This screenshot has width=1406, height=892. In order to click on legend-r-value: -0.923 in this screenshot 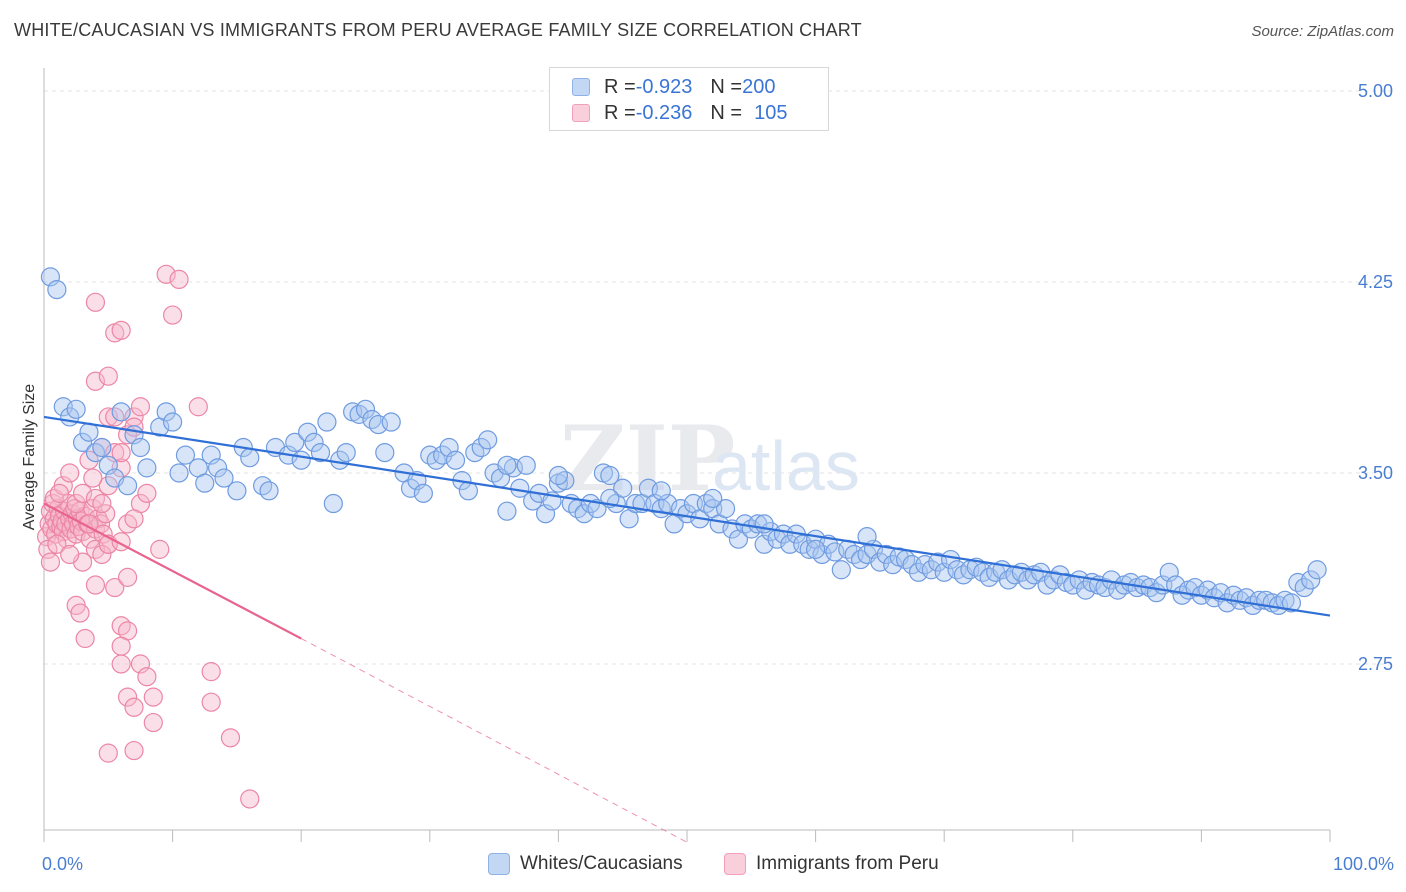, I will do `click(664, 86)`.